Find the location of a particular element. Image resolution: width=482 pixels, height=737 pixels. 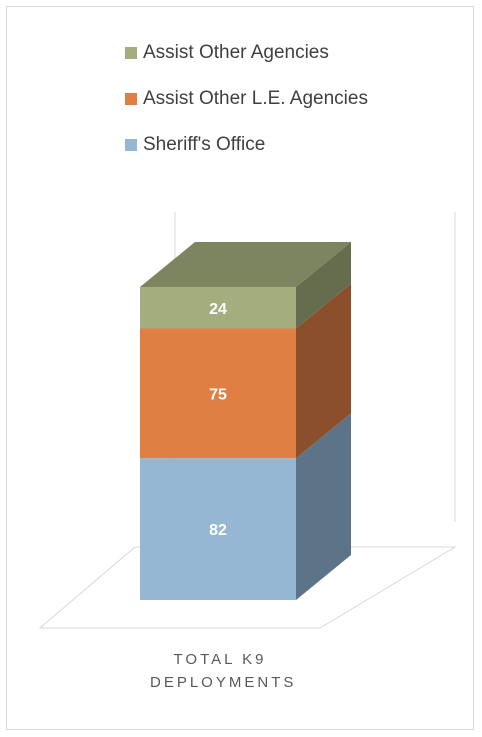

legend-label-sheriffs-office: Sheriff's Office is located at coordinates (204, 144).